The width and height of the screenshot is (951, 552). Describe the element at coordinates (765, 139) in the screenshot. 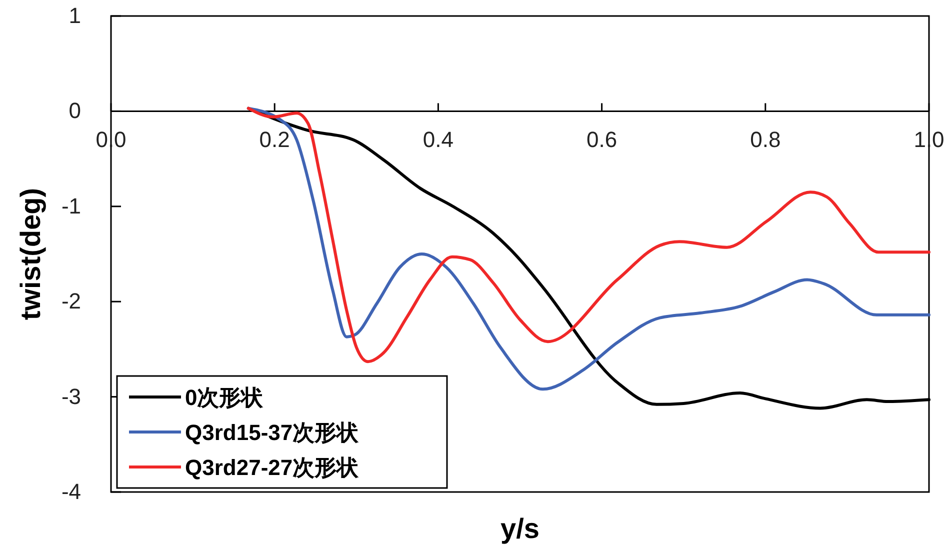

I see `x-tick-label: 0.8` at that location.